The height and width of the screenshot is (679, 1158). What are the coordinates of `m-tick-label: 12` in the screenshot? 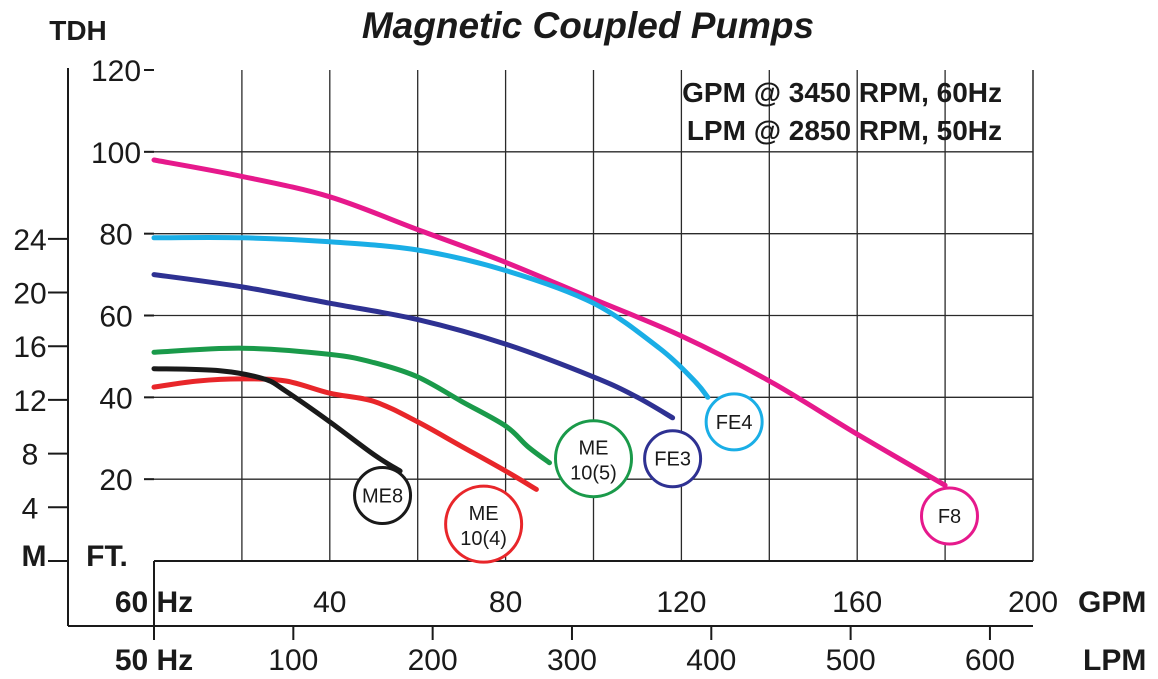 It's located at (29, 401).